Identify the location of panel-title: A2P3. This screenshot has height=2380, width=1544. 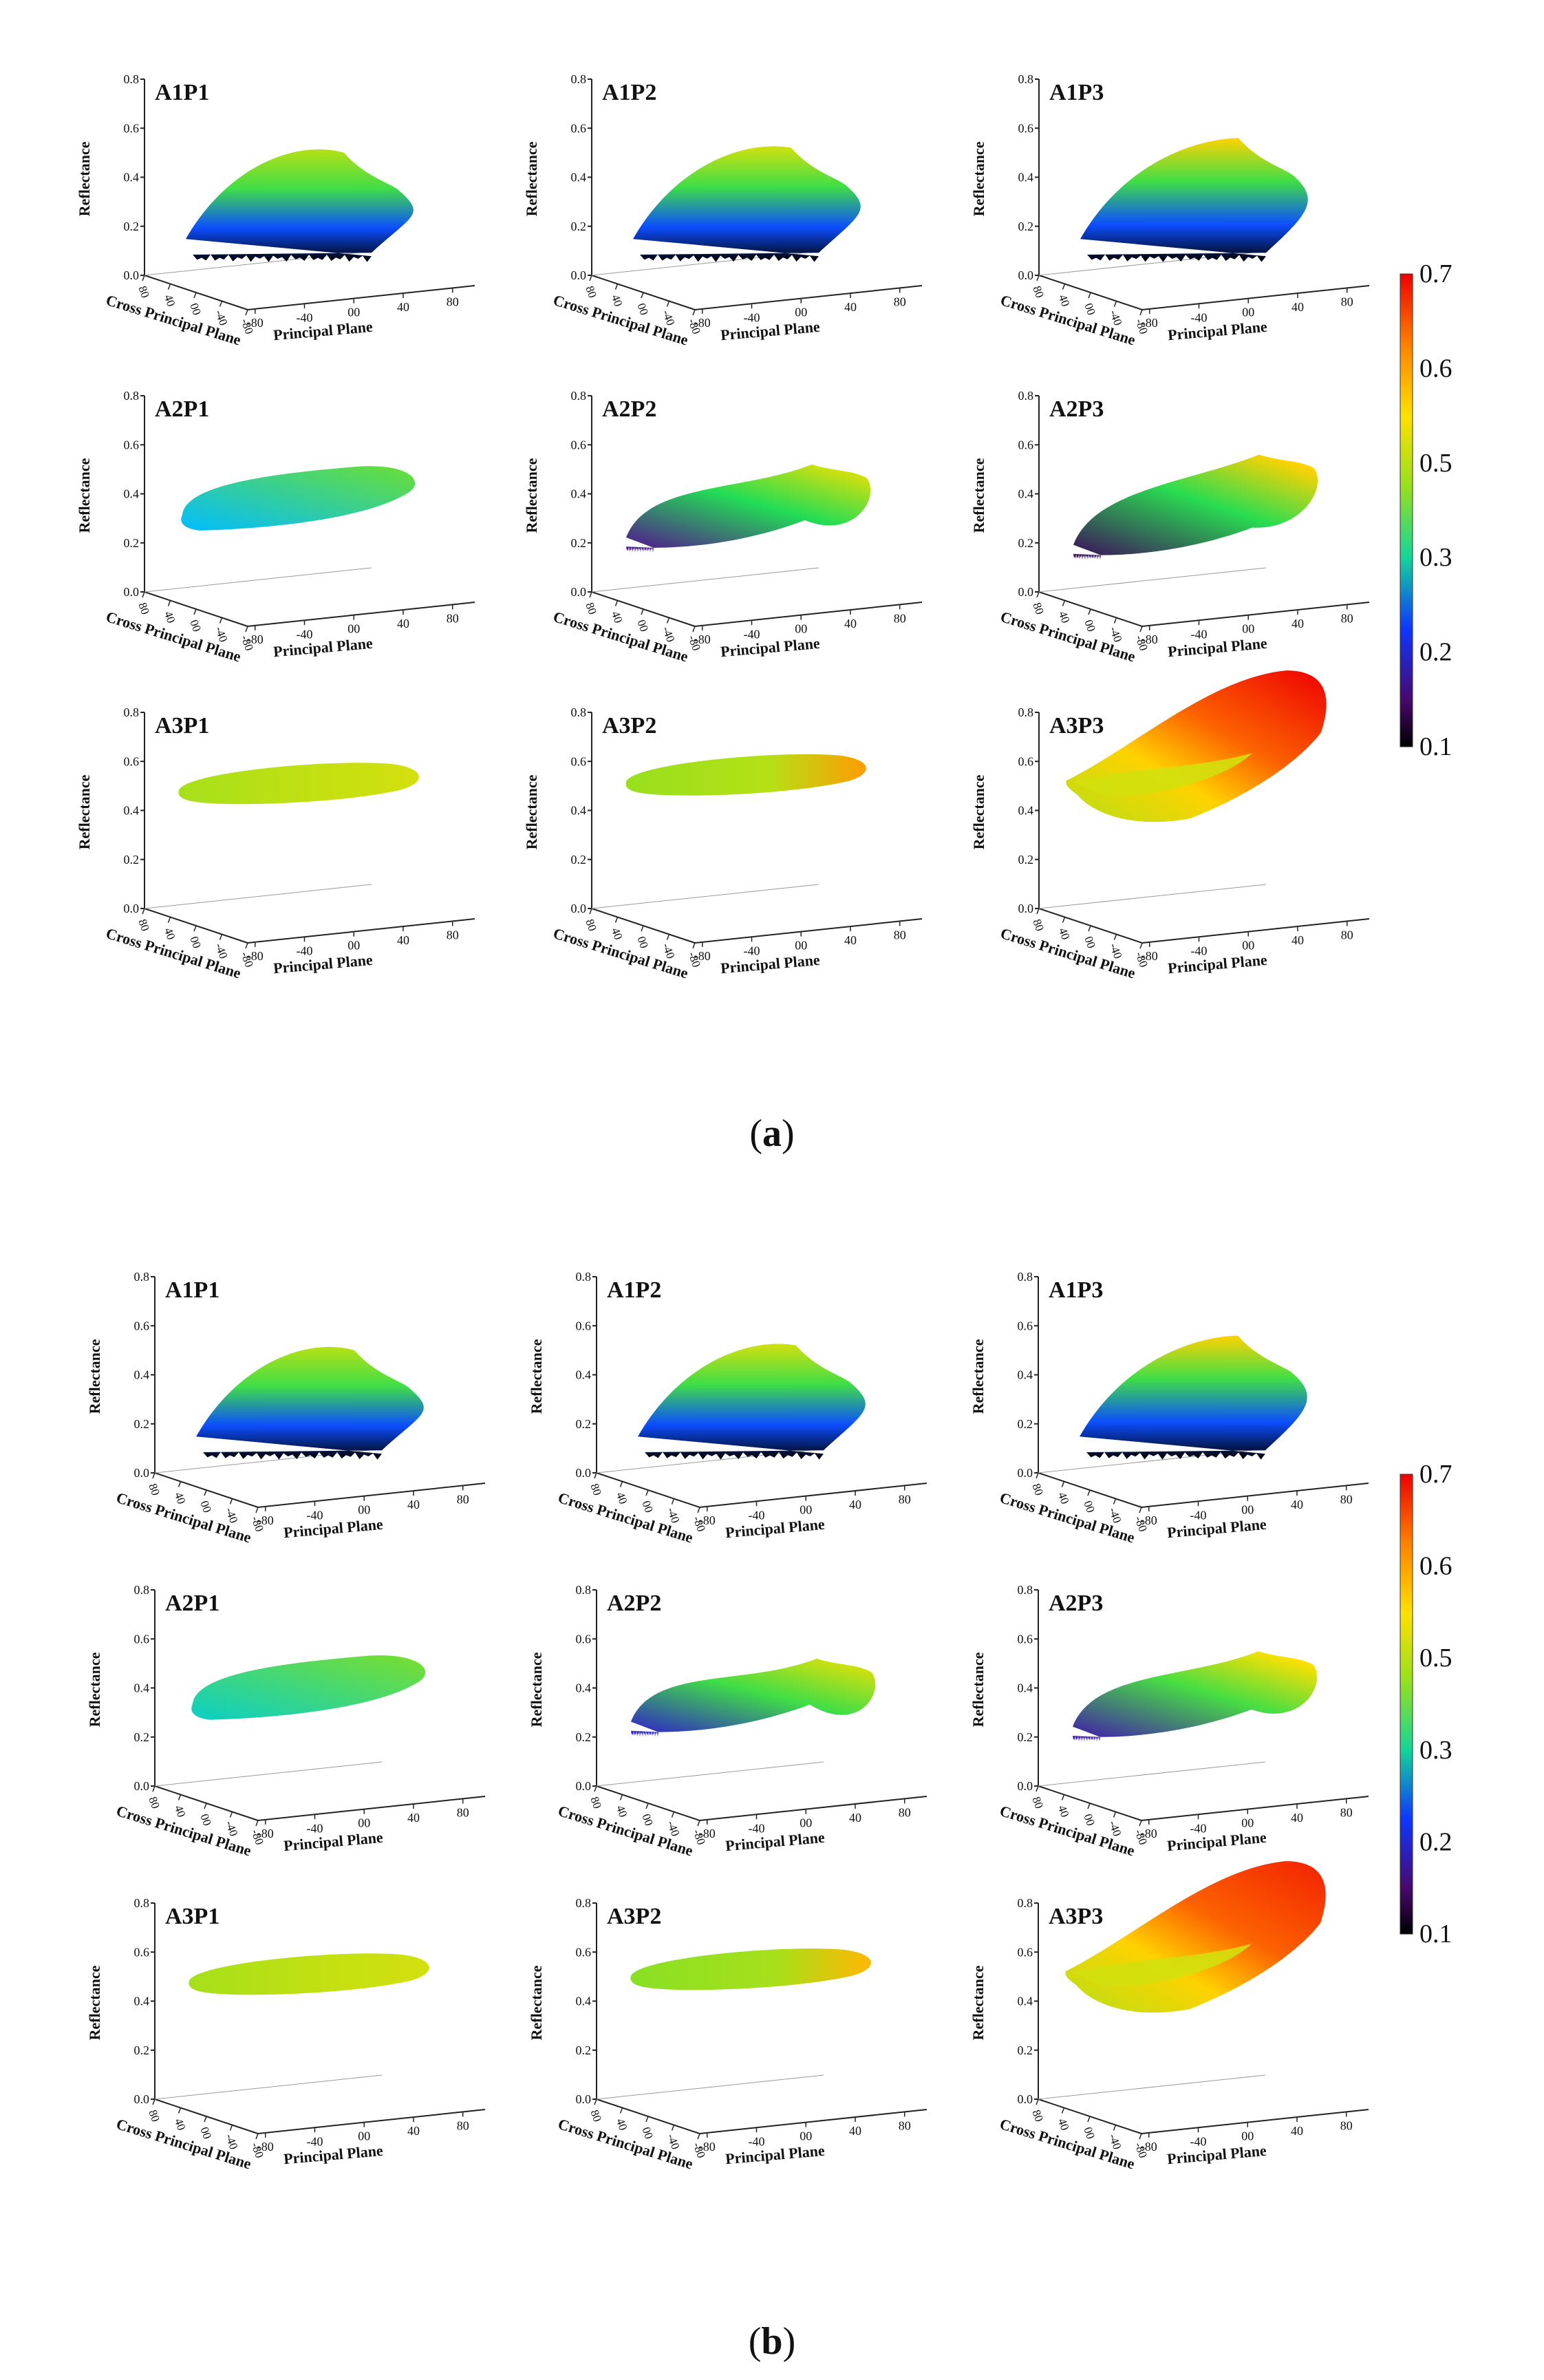
(1076, 409).